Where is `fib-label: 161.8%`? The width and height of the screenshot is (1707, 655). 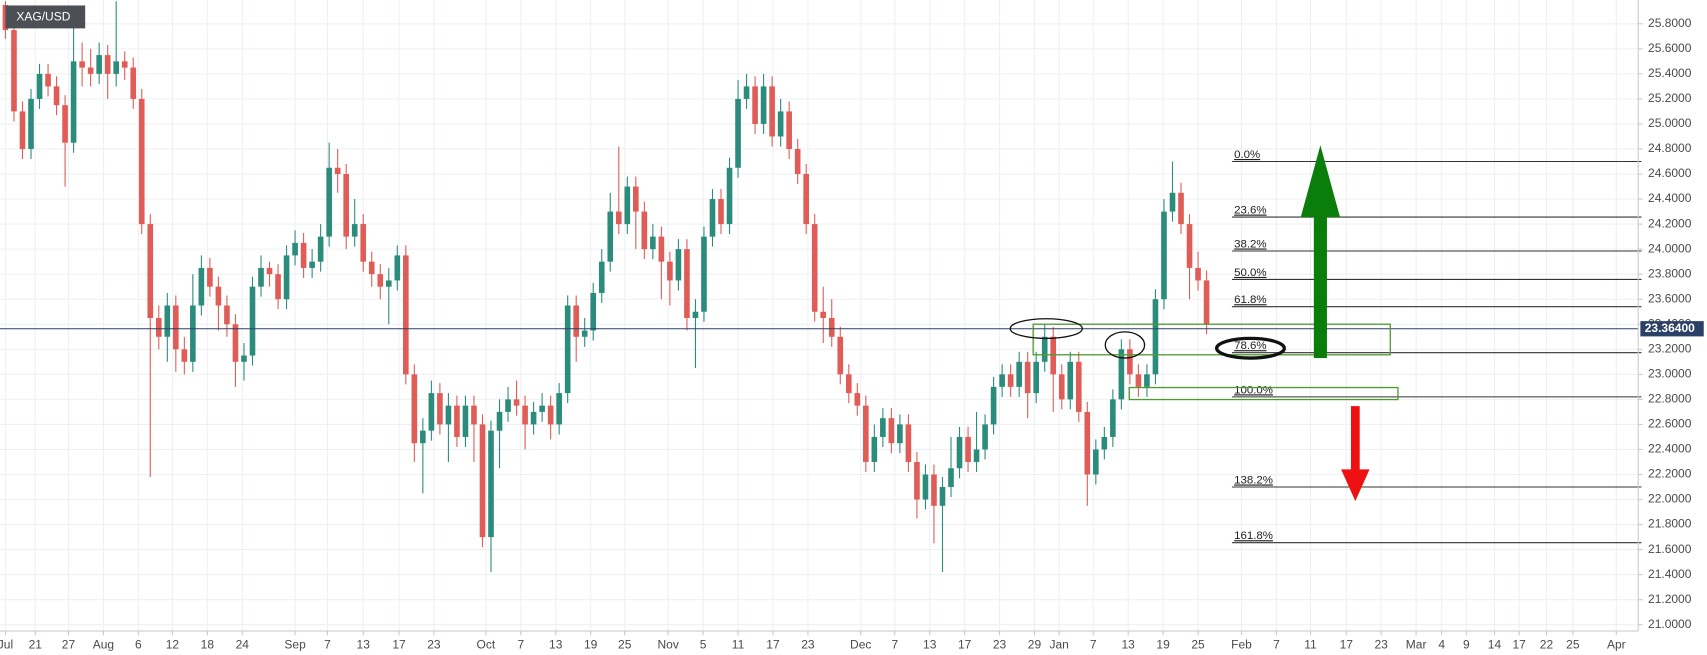
fib-label: 161.8% is located at coordinates (1253, 536).